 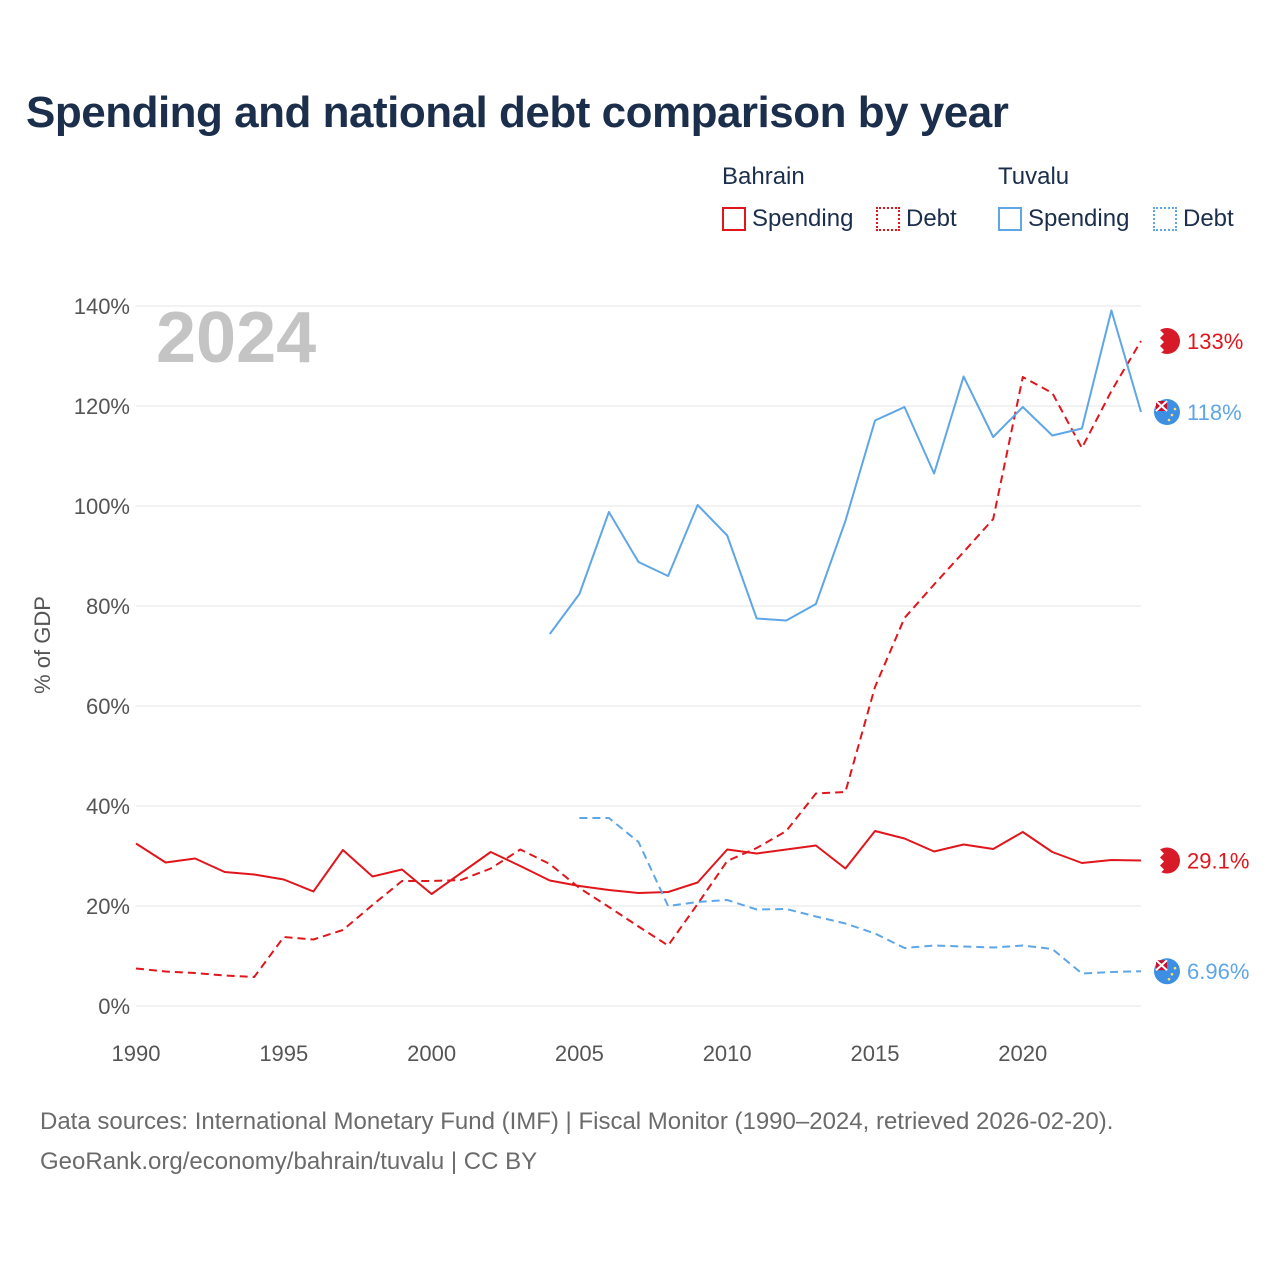 I want to click on x-tick-label: 2010, so click(x=727, y=1053).